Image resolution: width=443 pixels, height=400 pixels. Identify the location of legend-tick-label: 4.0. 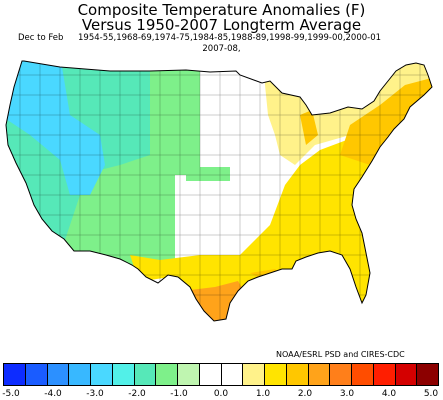
(389, 394).